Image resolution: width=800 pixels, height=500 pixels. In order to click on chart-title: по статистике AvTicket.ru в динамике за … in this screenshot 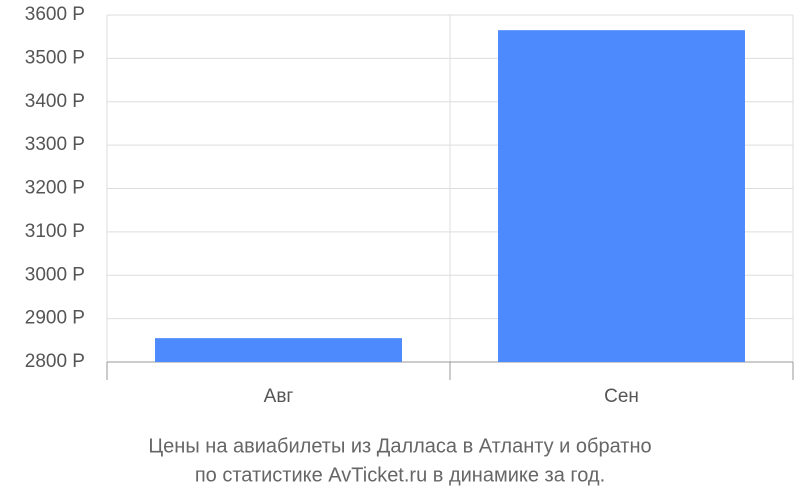, I will do `click(400, 475)`.